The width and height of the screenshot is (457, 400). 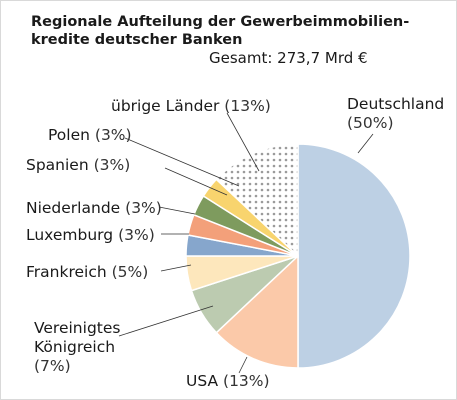 What do you see at coordinates (130, 272) in the screenshot?
I see `value-label: (5%)` at bounding box center [130, 272].